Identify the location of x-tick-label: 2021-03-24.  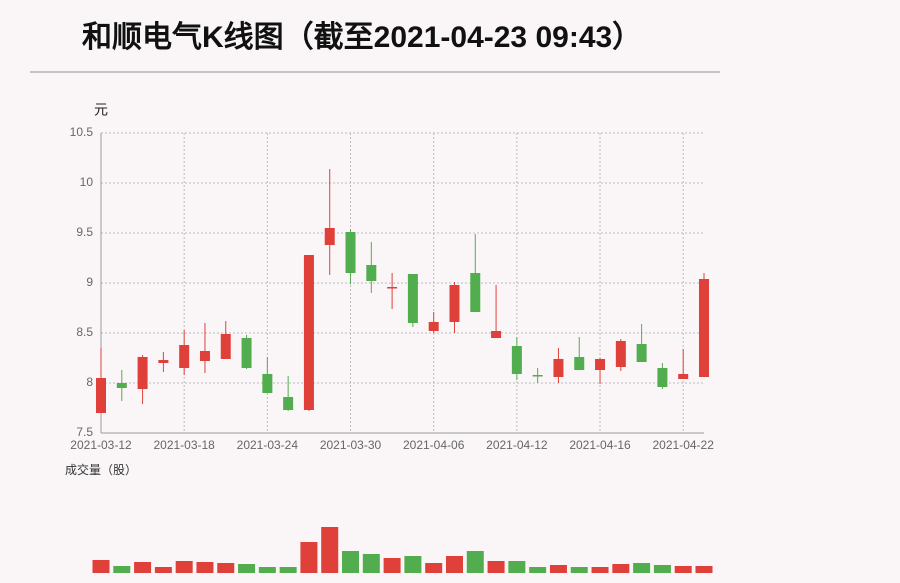
(268, 445).